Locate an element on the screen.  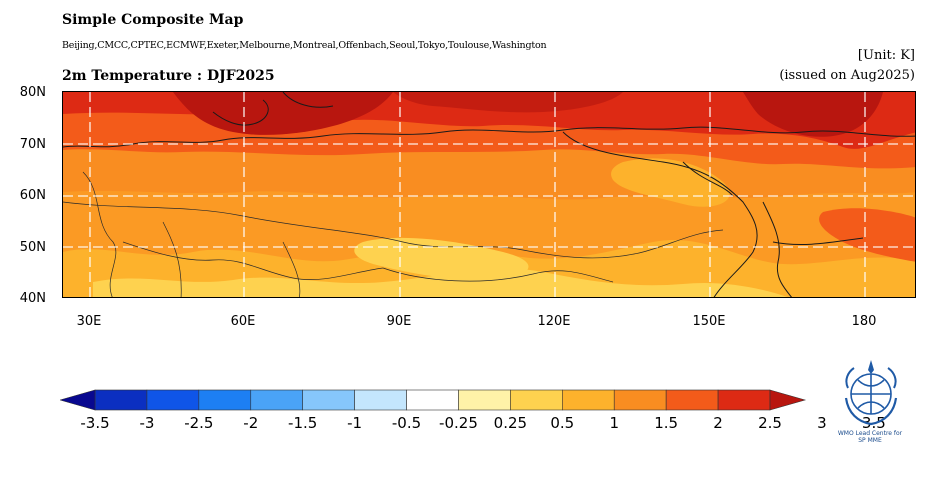
logo-caption-line1: WMO Lead Centre for is located at coordinates (870, 433).